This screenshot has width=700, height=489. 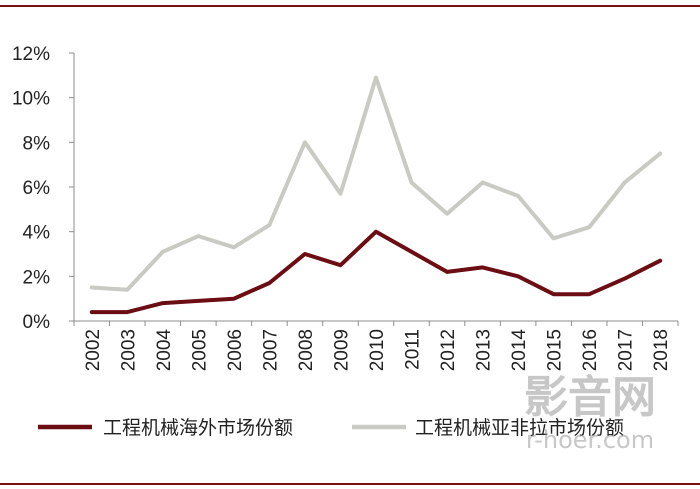 I want to click on watermark-main: 影音网, so click(x=590, y=397).